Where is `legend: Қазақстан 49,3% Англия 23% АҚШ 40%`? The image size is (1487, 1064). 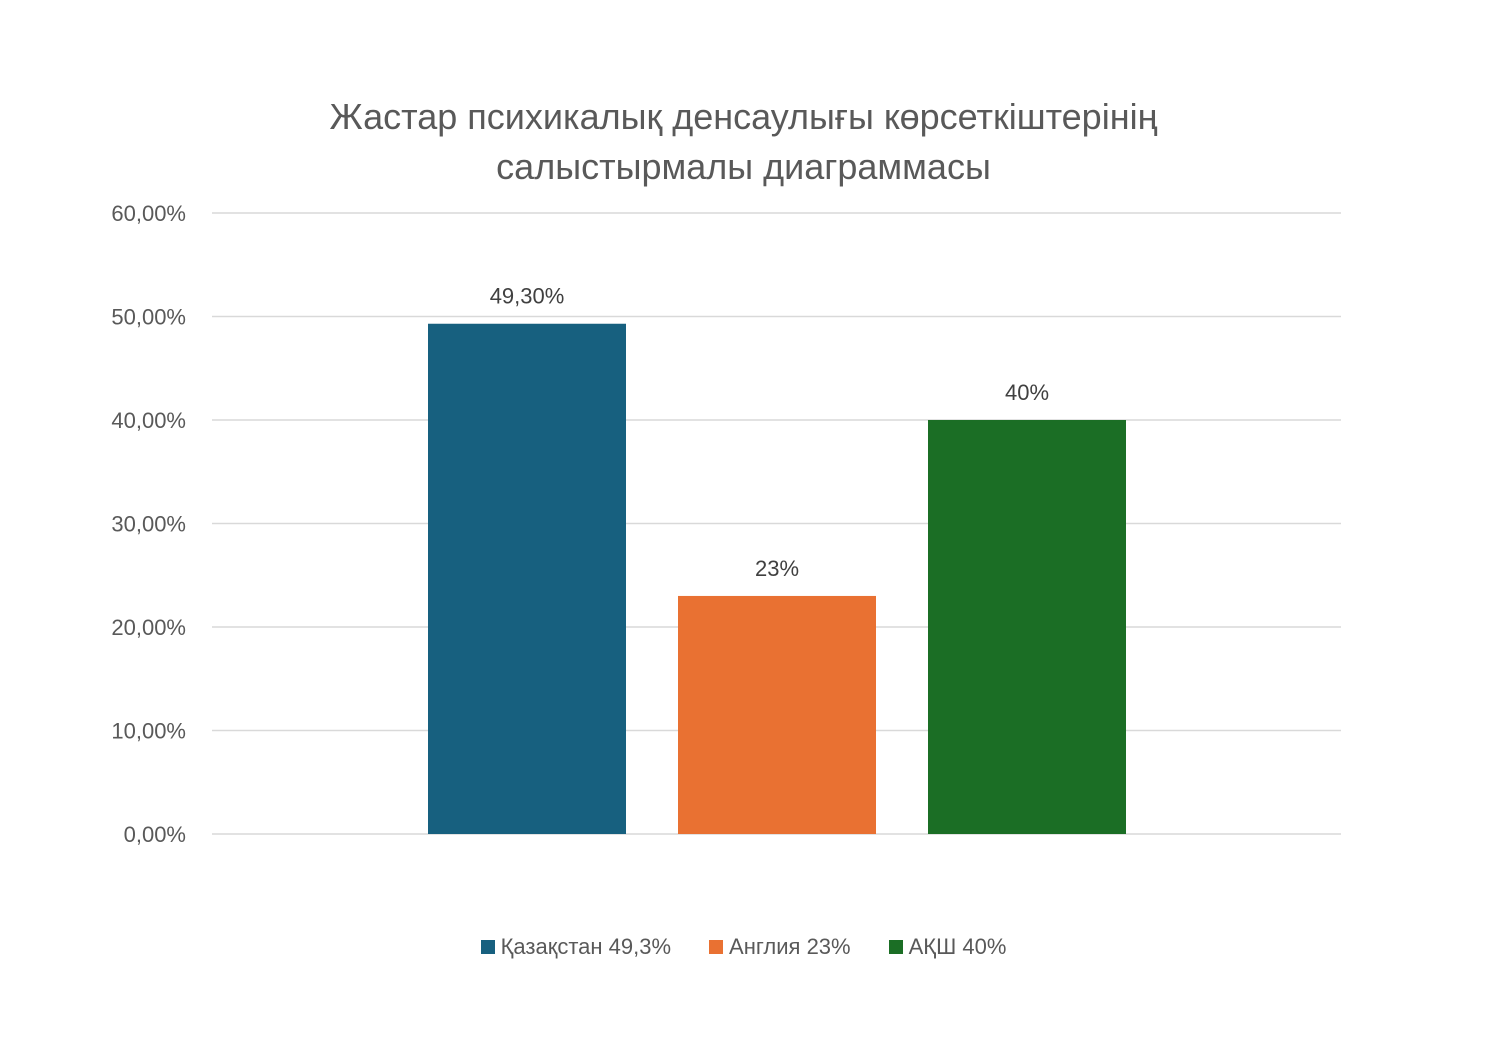
legend: Қазақстан 49,3% Англия 23% АҚШ 40% is located at coordinates (743, 947).